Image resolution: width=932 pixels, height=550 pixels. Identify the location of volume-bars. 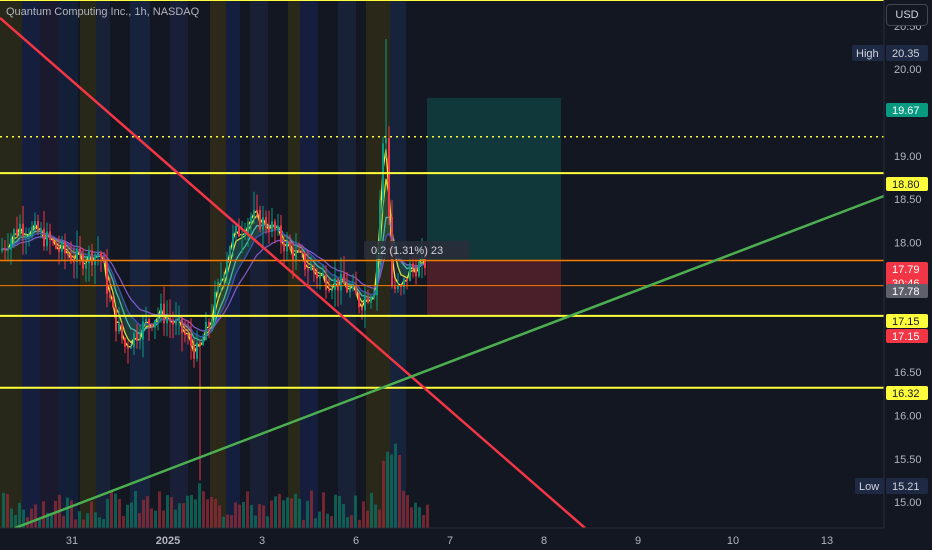
(215, 485).